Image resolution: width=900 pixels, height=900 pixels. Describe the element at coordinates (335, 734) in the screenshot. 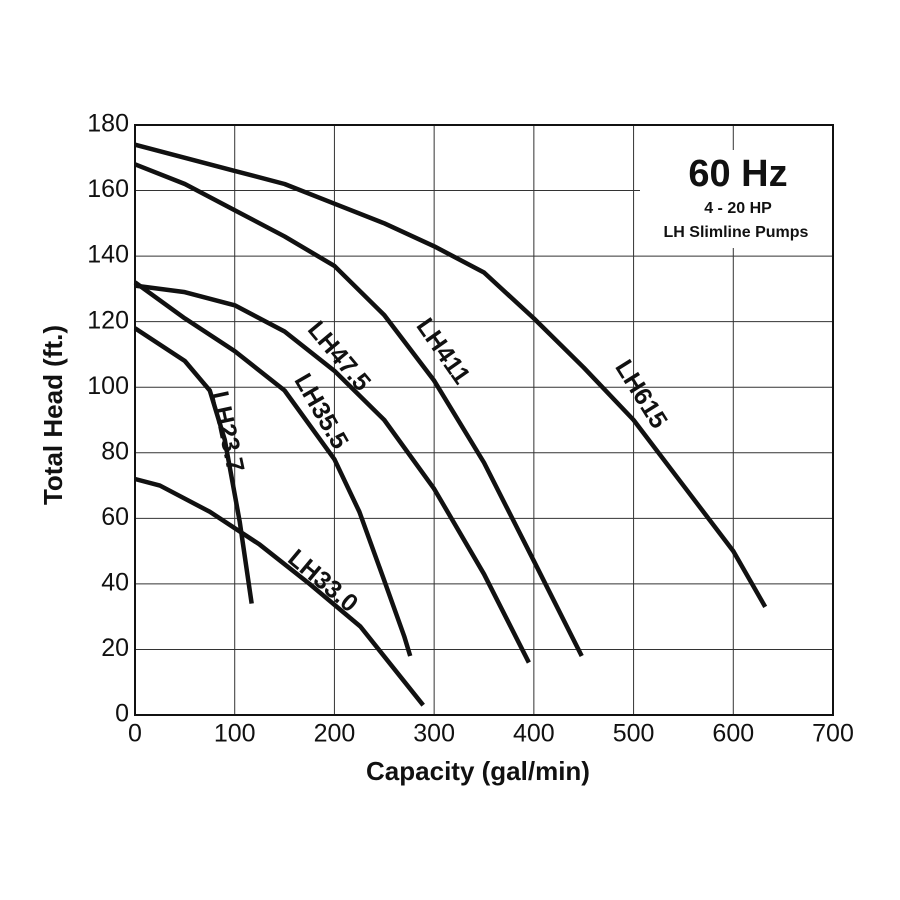

I see `x-tick-label: 200` at that location.